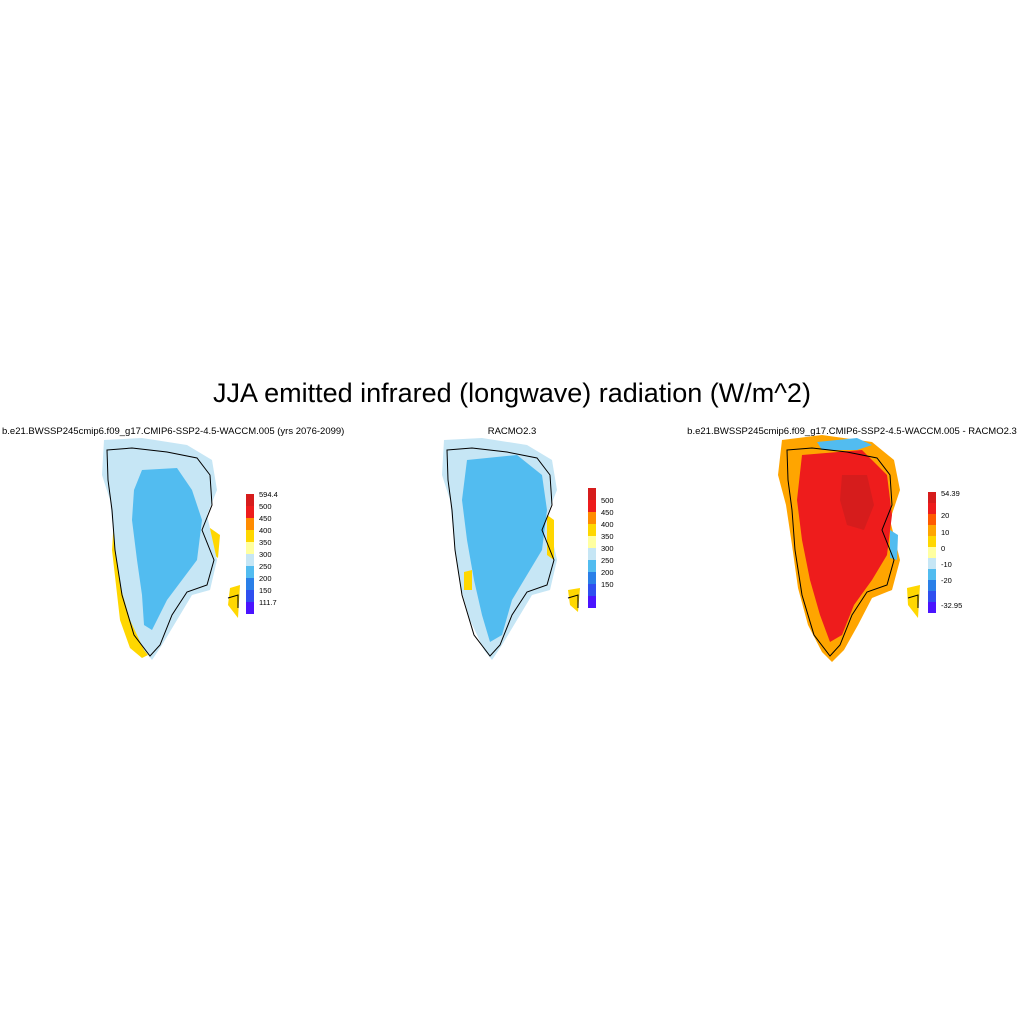 The image size is (1024, 1024). I want to click on cbar-label: -10, so click(946, 564).